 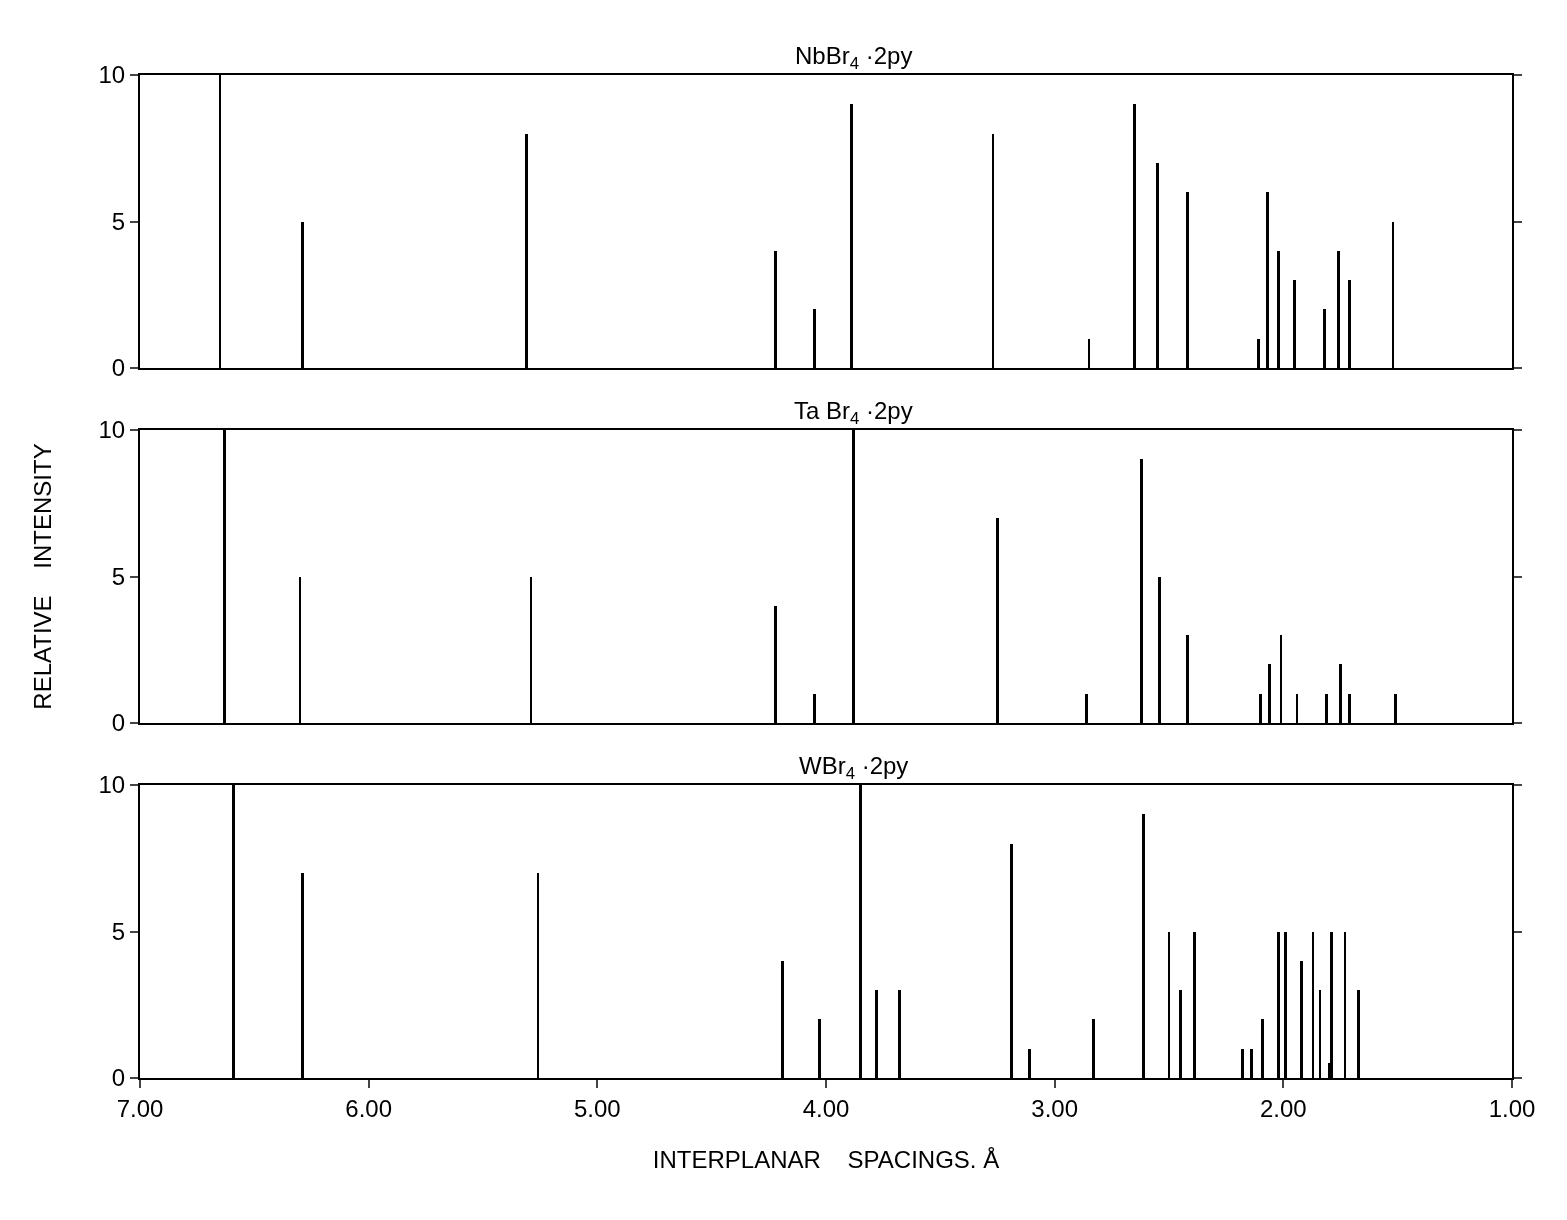 I want to click on x-axis-title: INTERPLANAR SPACINGS. Å, so click(x=826, y=1159).